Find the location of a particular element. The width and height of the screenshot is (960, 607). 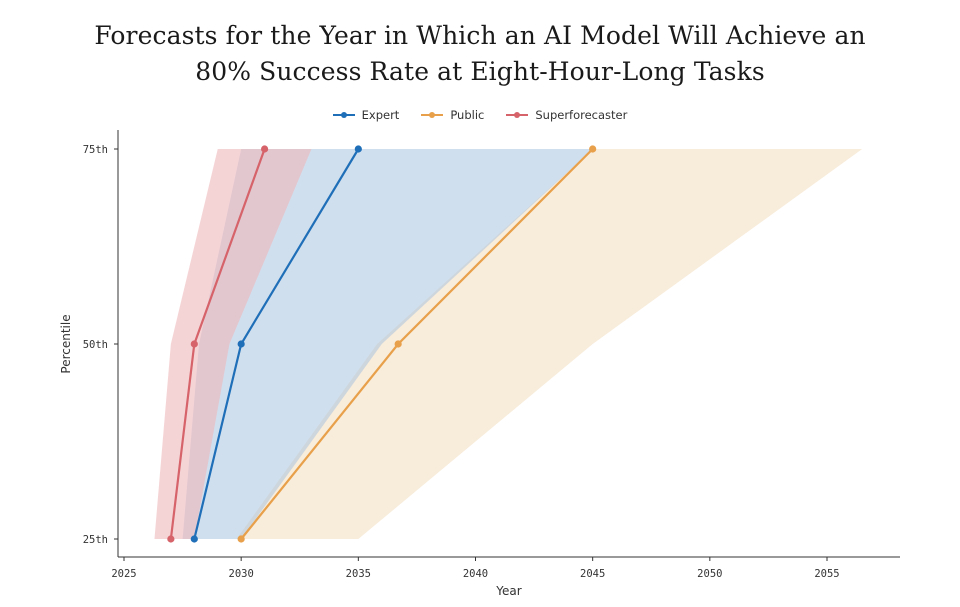

y-tick-label-25th: 25th is located at coordinates (95, 540).